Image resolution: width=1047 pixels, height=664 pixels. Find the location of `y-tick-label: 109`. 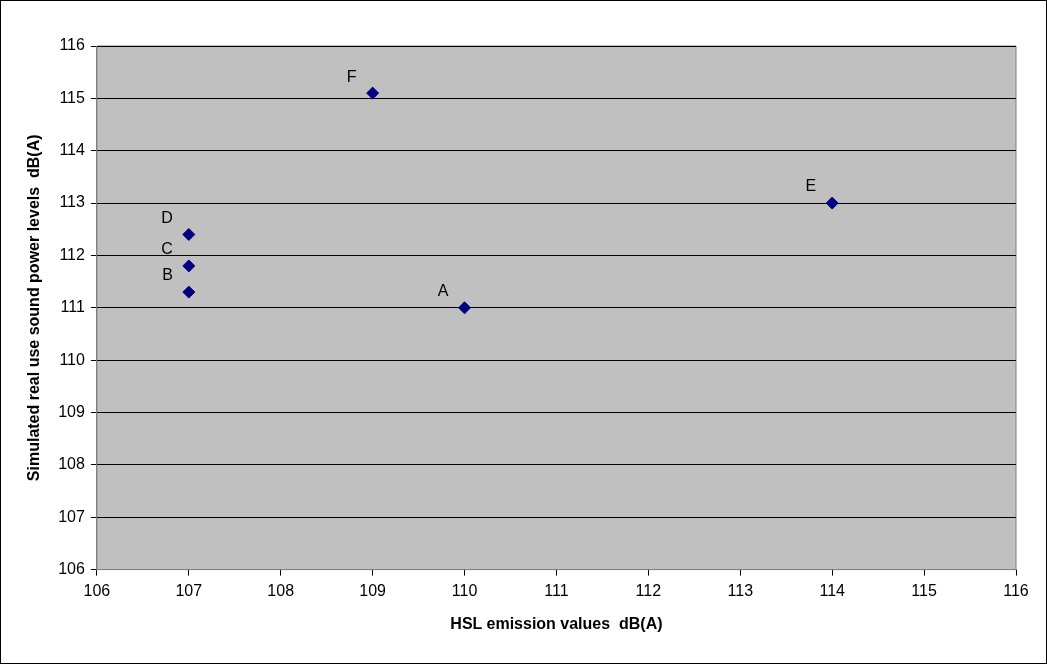

y-tick-label: 109 is located at coordinates (71, 411).